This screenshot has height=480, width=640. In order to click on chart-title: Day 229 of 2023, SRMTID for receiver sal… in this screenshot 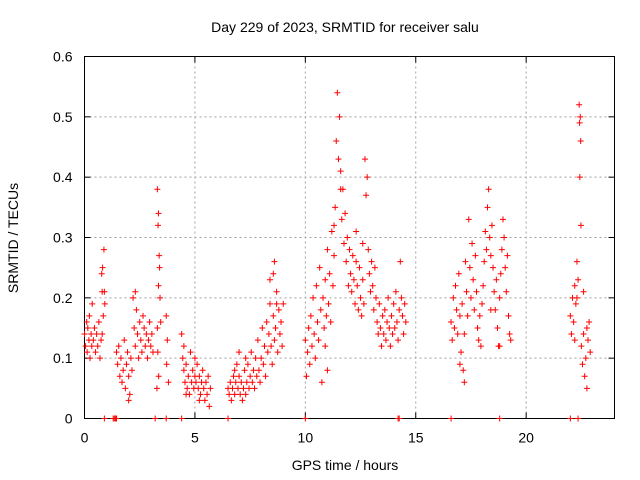, I will do `click(345, 27)`.